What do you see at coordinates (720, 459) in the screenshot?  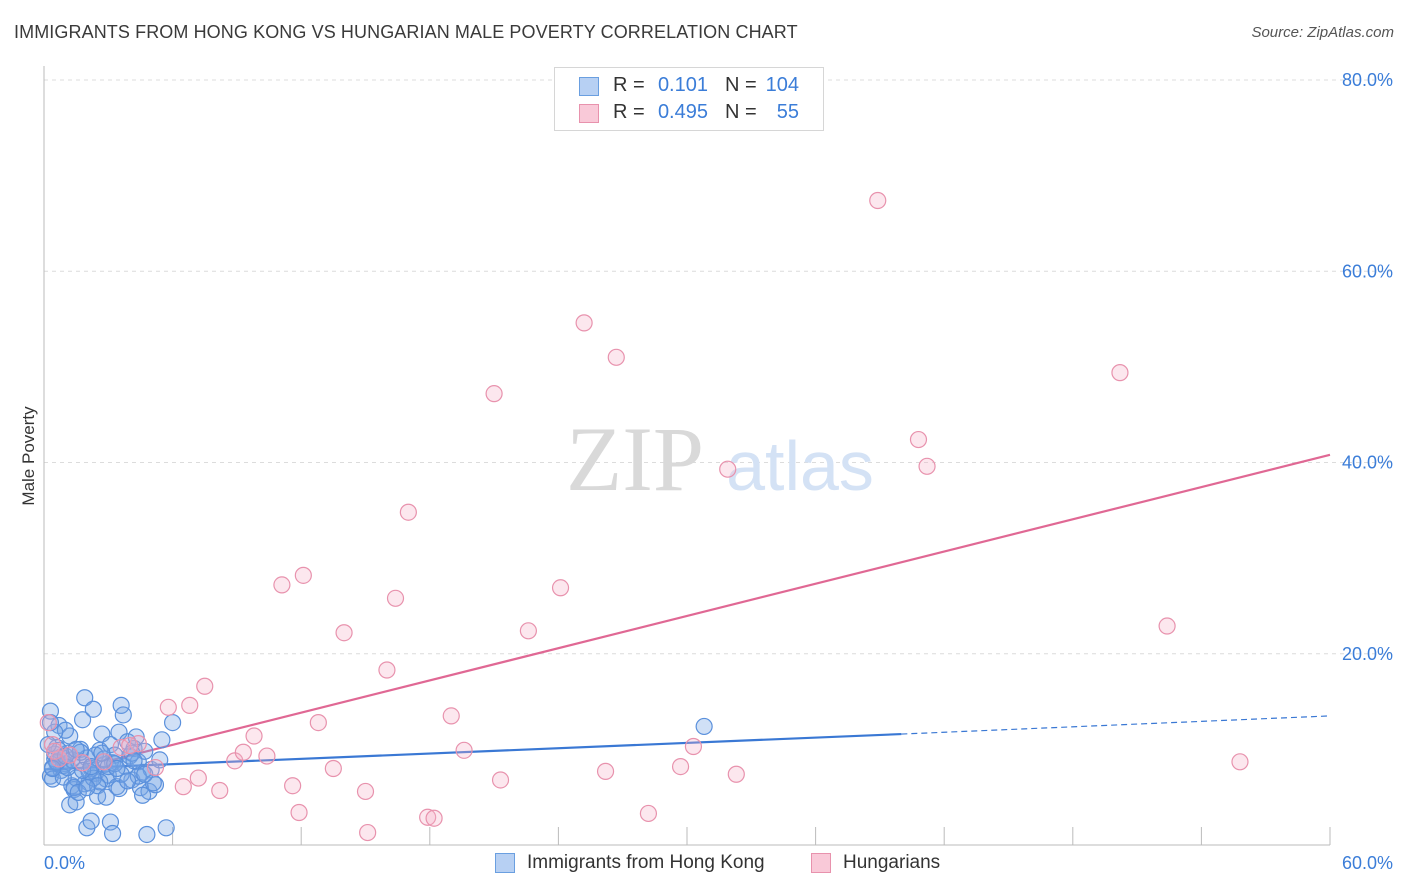 I see `watermark: ZIP atlas` at bounding box center [720, 459].